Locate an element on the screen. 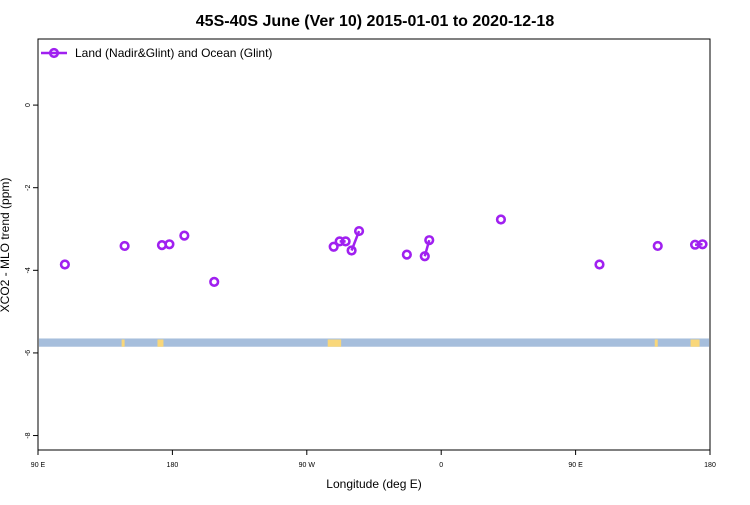 The image size is (750, 505). legend: Land (Nadir&Glint) and Ocean (Glint) is located at coordinates (156, 53).